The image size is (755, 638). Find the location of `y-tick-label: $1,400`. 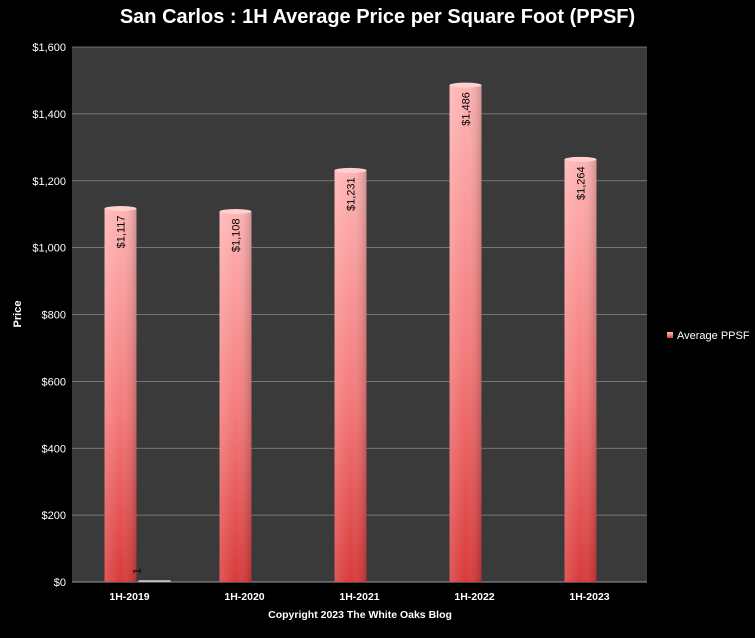

y-tick-label: $1,400 is located at coordinates (49, 115).